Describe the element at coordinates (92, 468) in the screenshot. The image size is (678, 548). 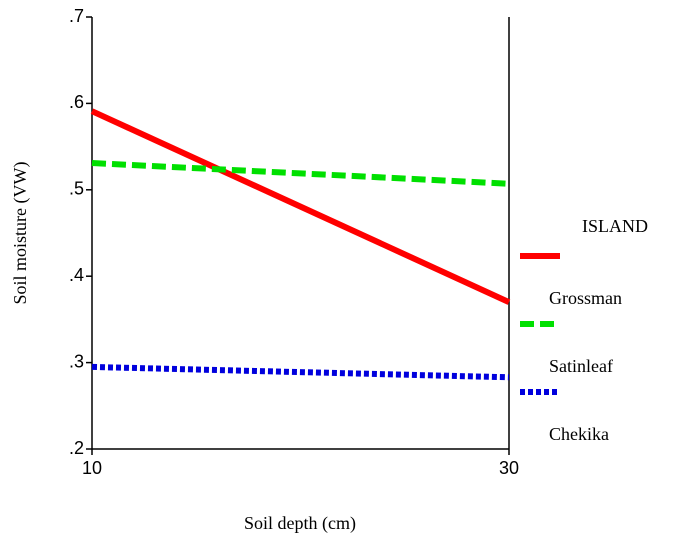
I see `x-tick-label: 10` at that location.